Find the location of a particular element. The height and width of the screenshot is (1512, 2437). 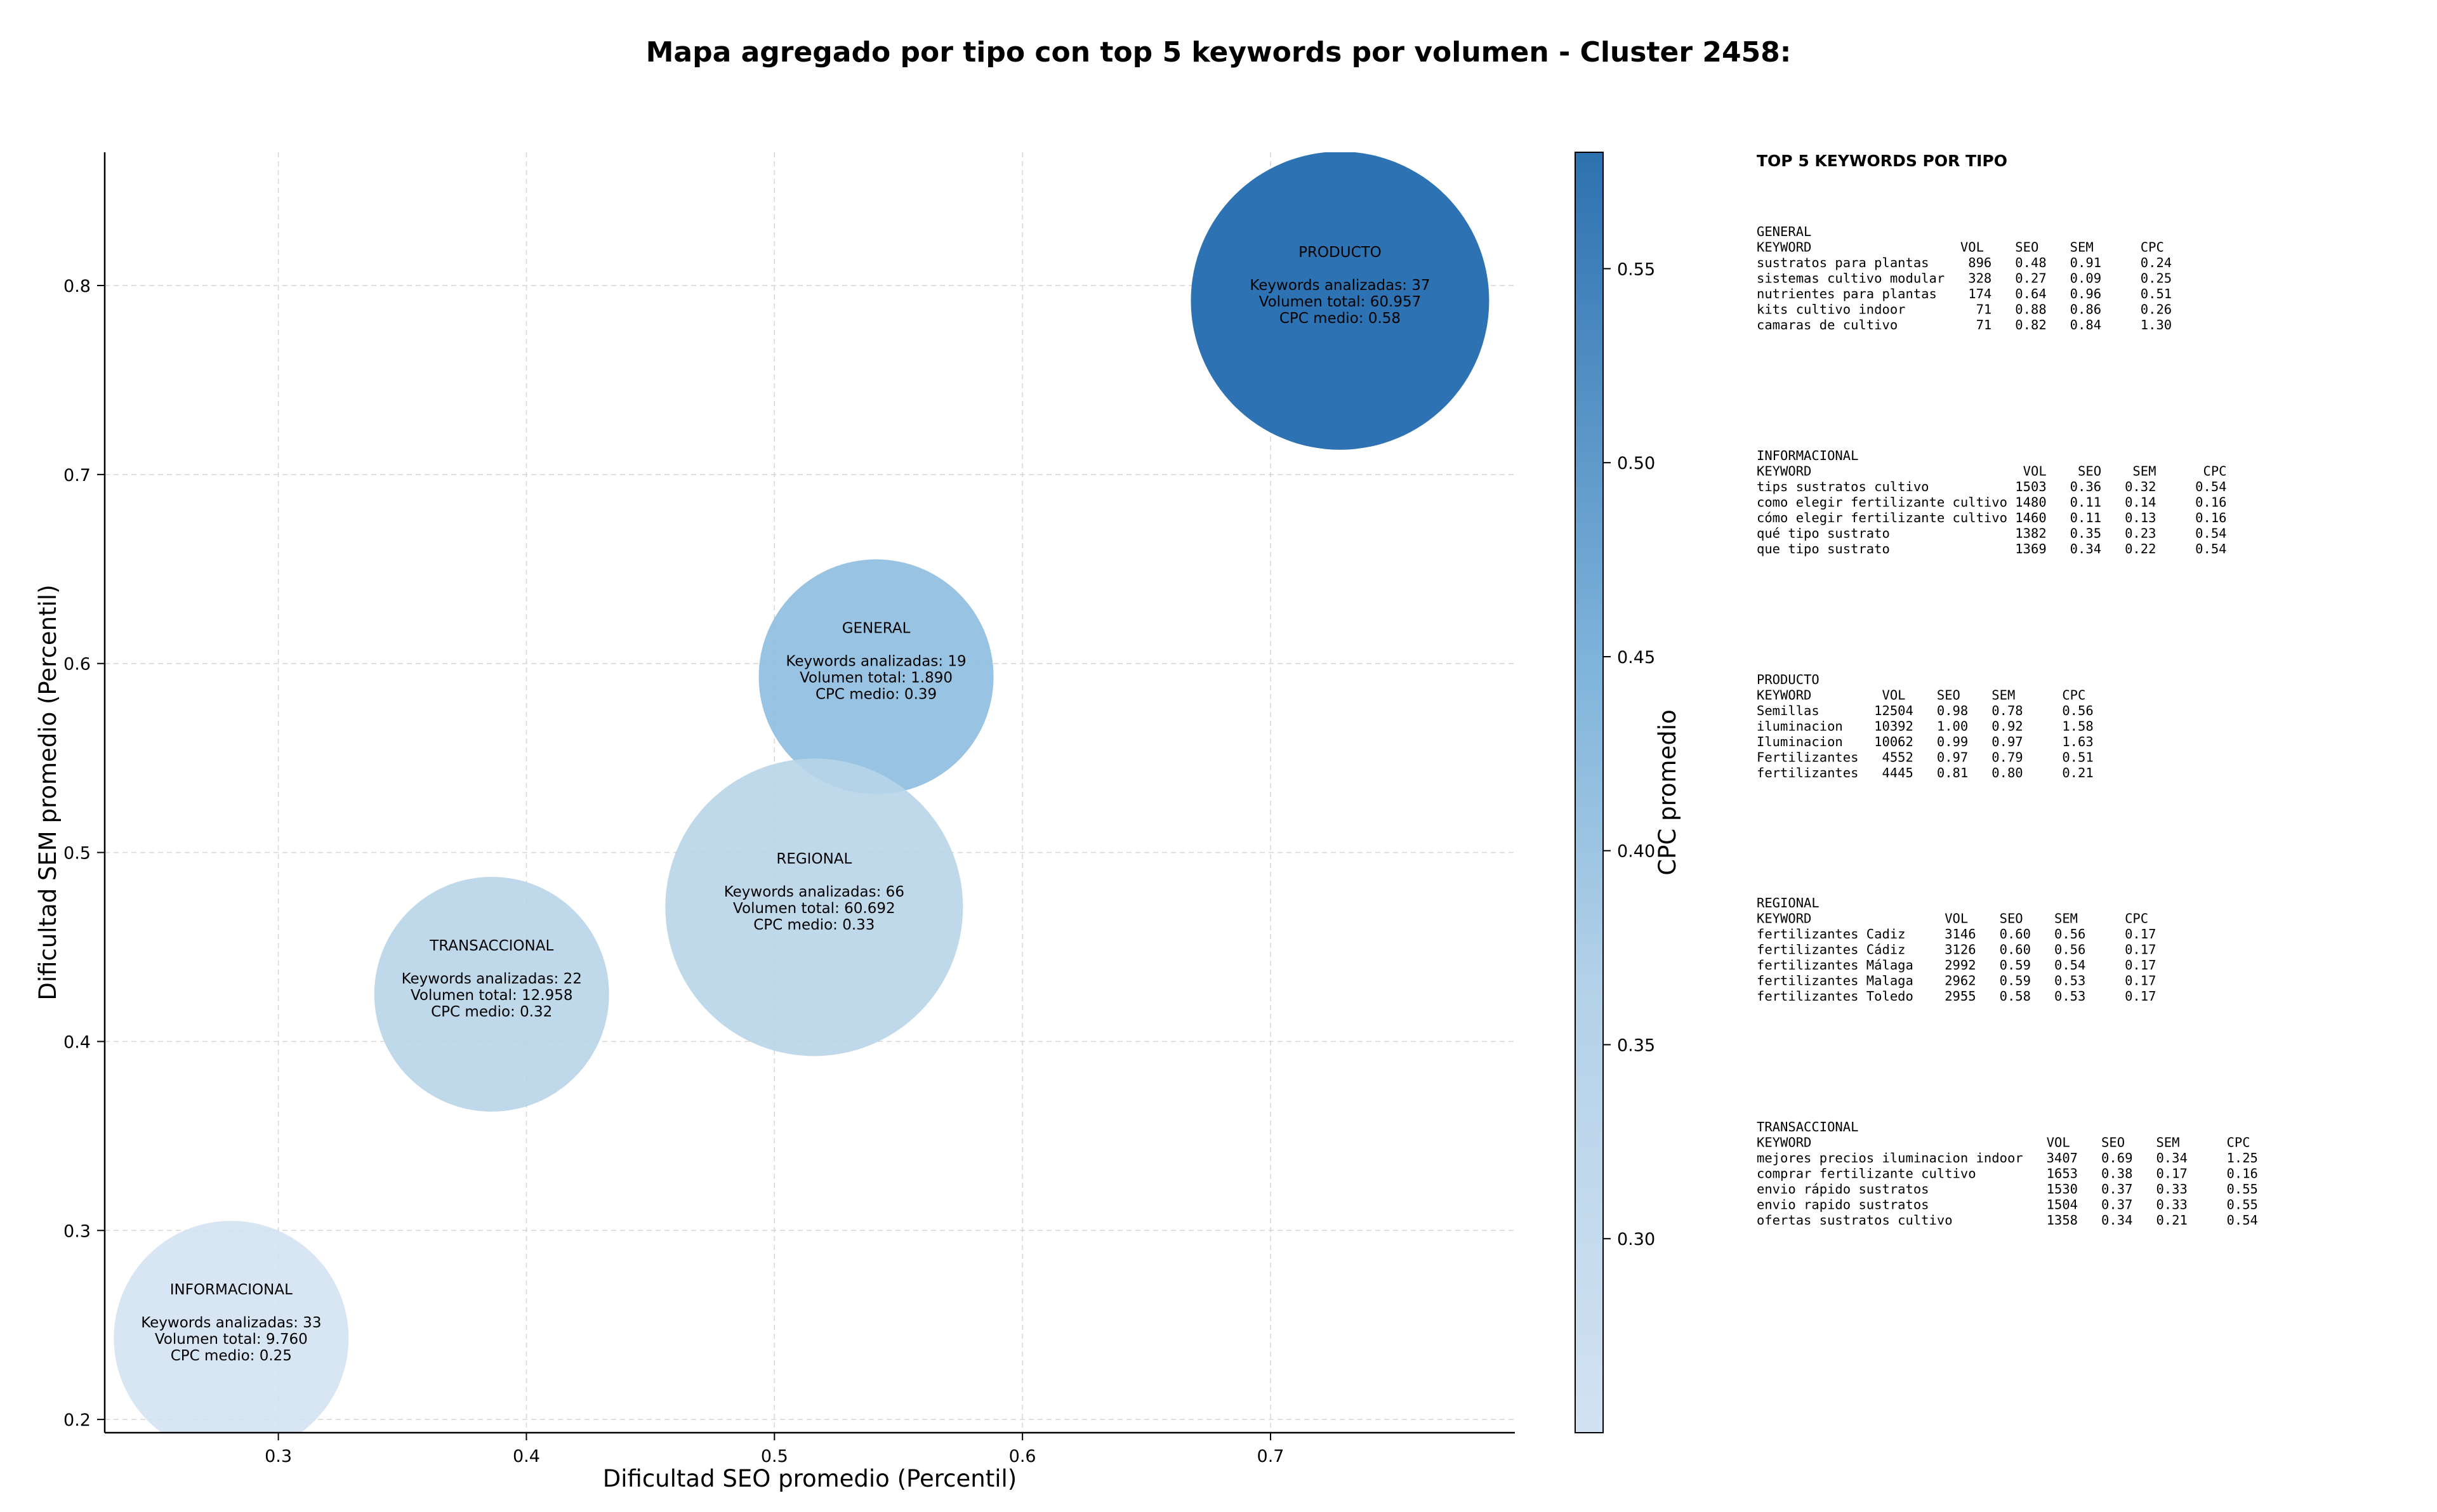

y-tick-label: 0.5 is located at coordinates (77, 854).